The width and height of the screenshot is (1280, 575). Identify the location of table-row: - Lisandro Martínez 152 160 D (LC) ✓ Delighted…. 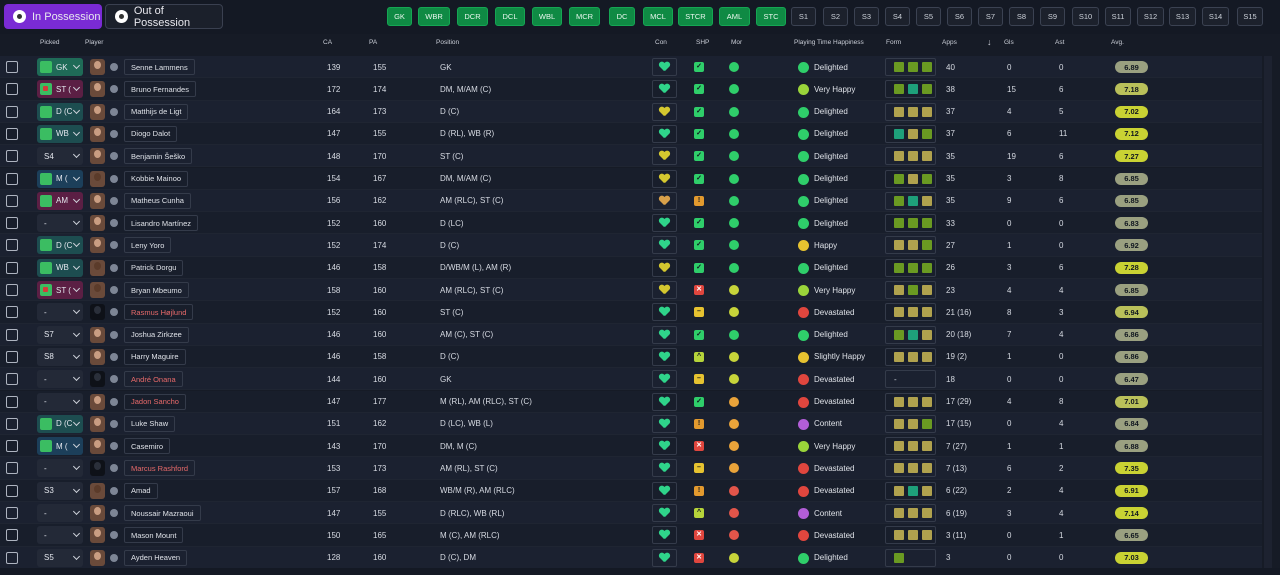
(631, 223).